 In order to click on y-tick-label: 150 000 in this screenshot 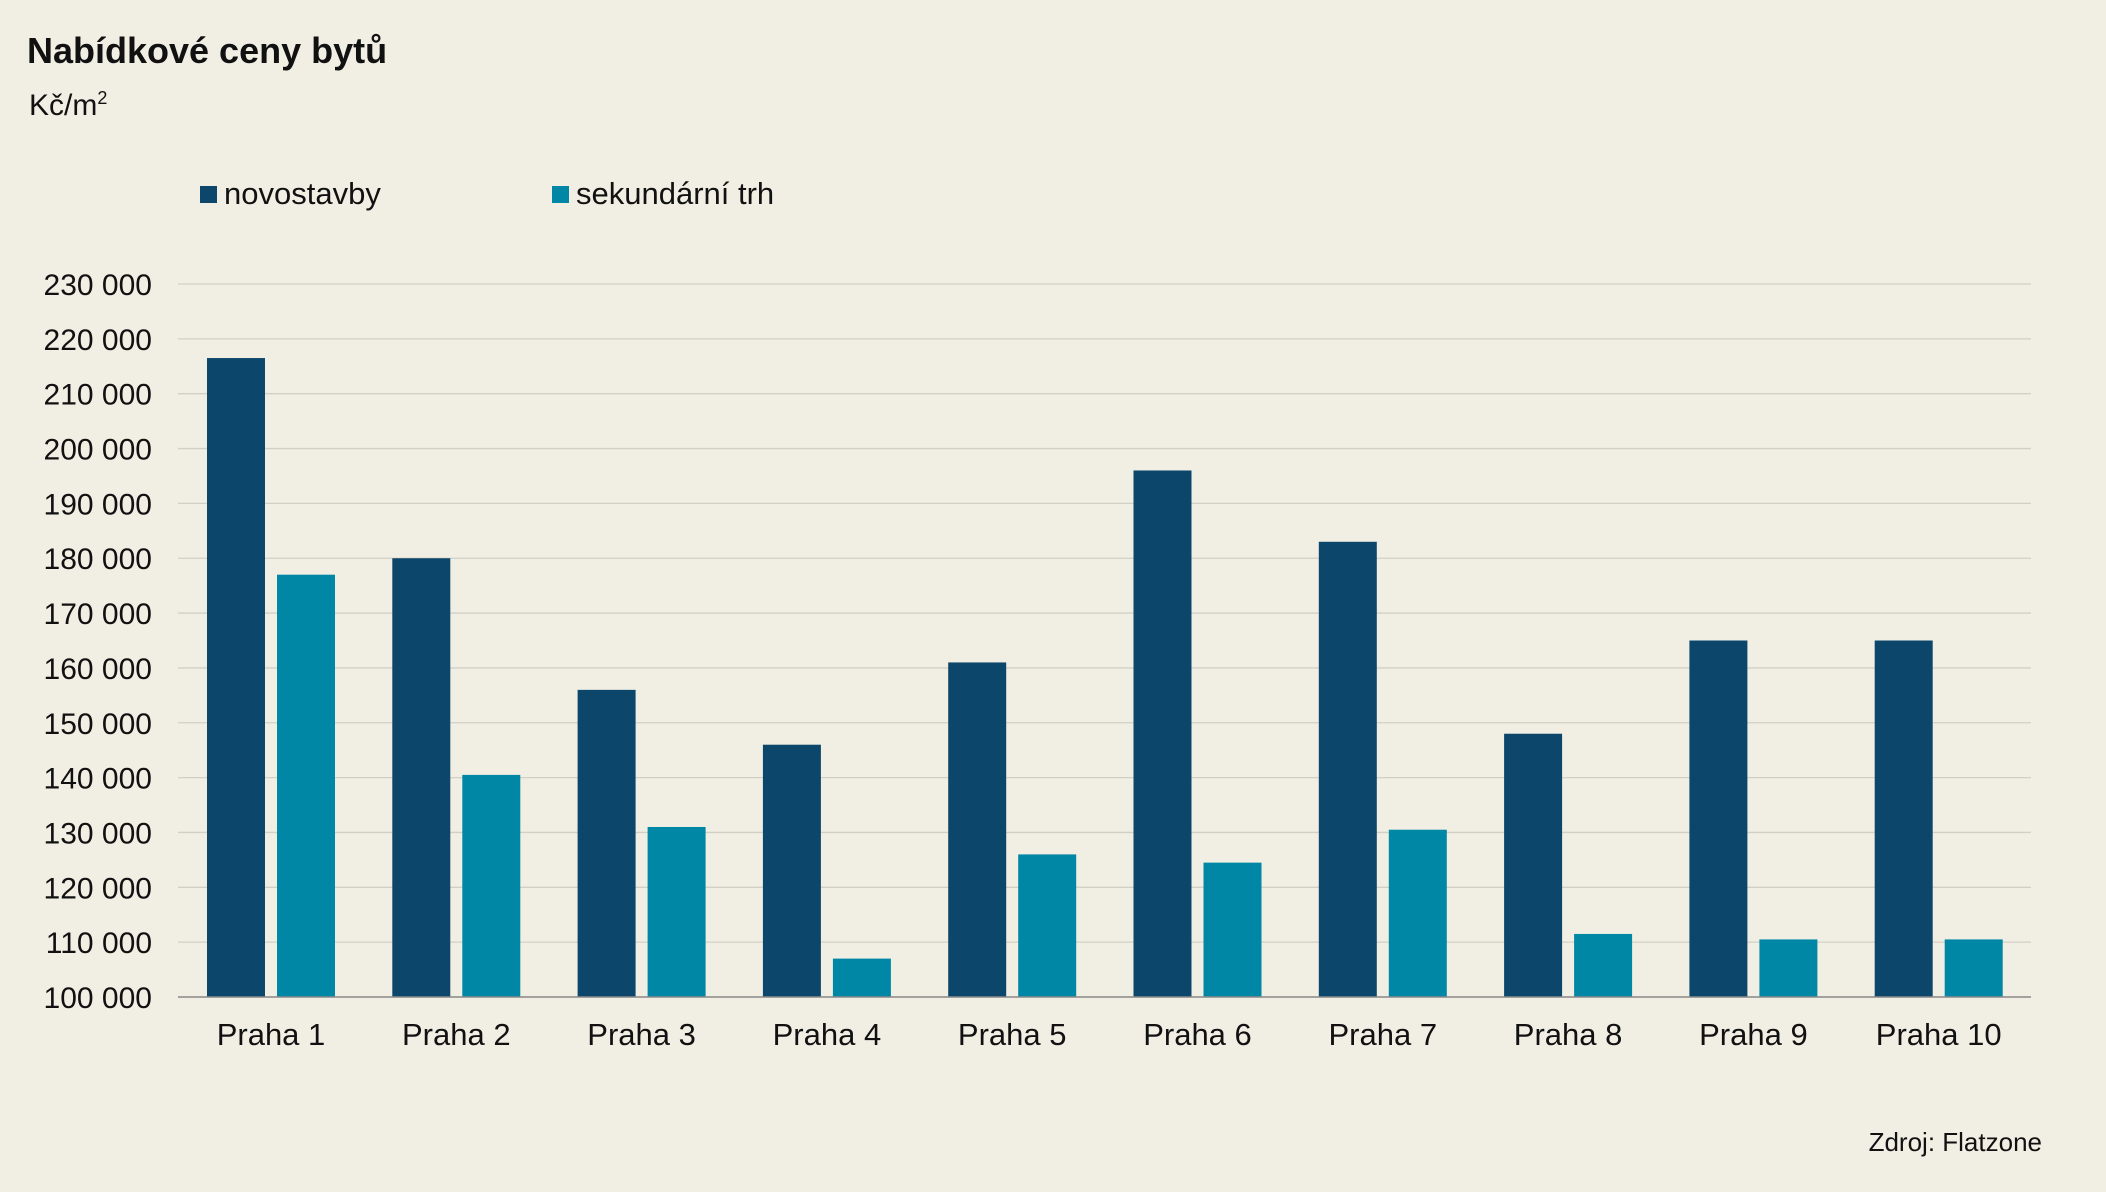, I will do `click(98, 724)`.